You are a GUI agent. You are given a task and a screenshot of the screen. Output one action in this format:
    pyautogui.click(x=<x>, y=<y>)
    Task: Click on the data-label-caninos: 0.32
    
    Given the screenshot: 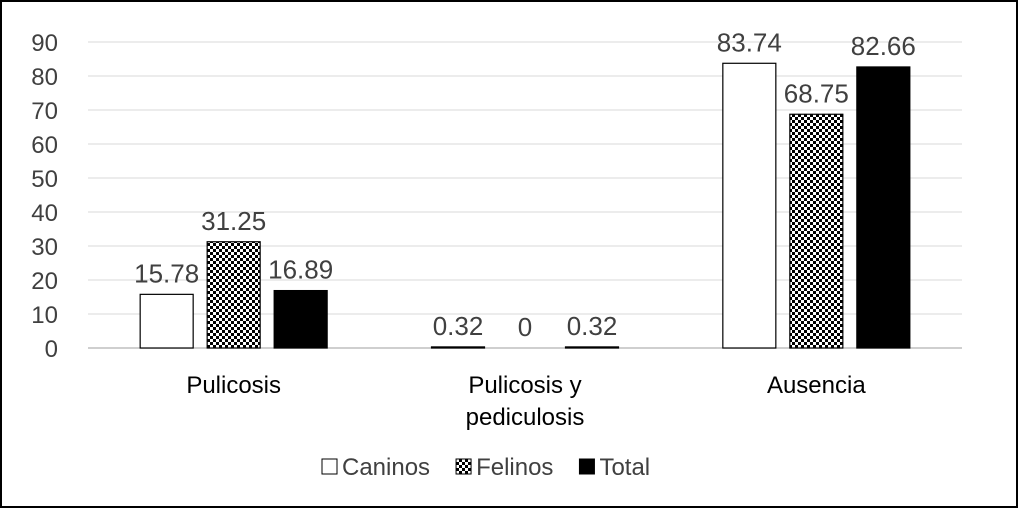 What is the action you would take?
    pyautogui.click(x=458, y=326)
    